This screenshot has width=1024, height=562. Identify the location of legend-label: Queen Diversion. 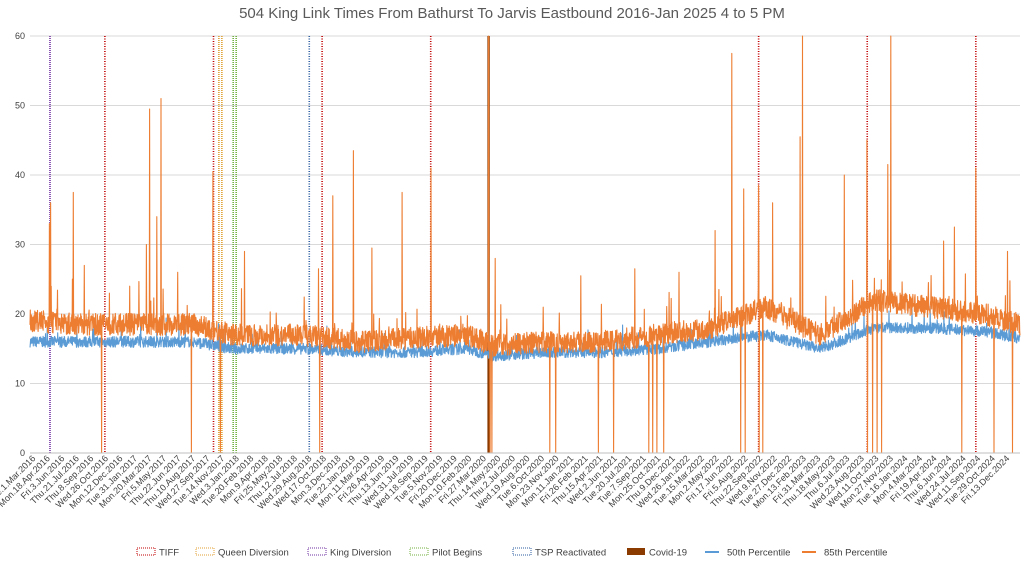
(253, 553).